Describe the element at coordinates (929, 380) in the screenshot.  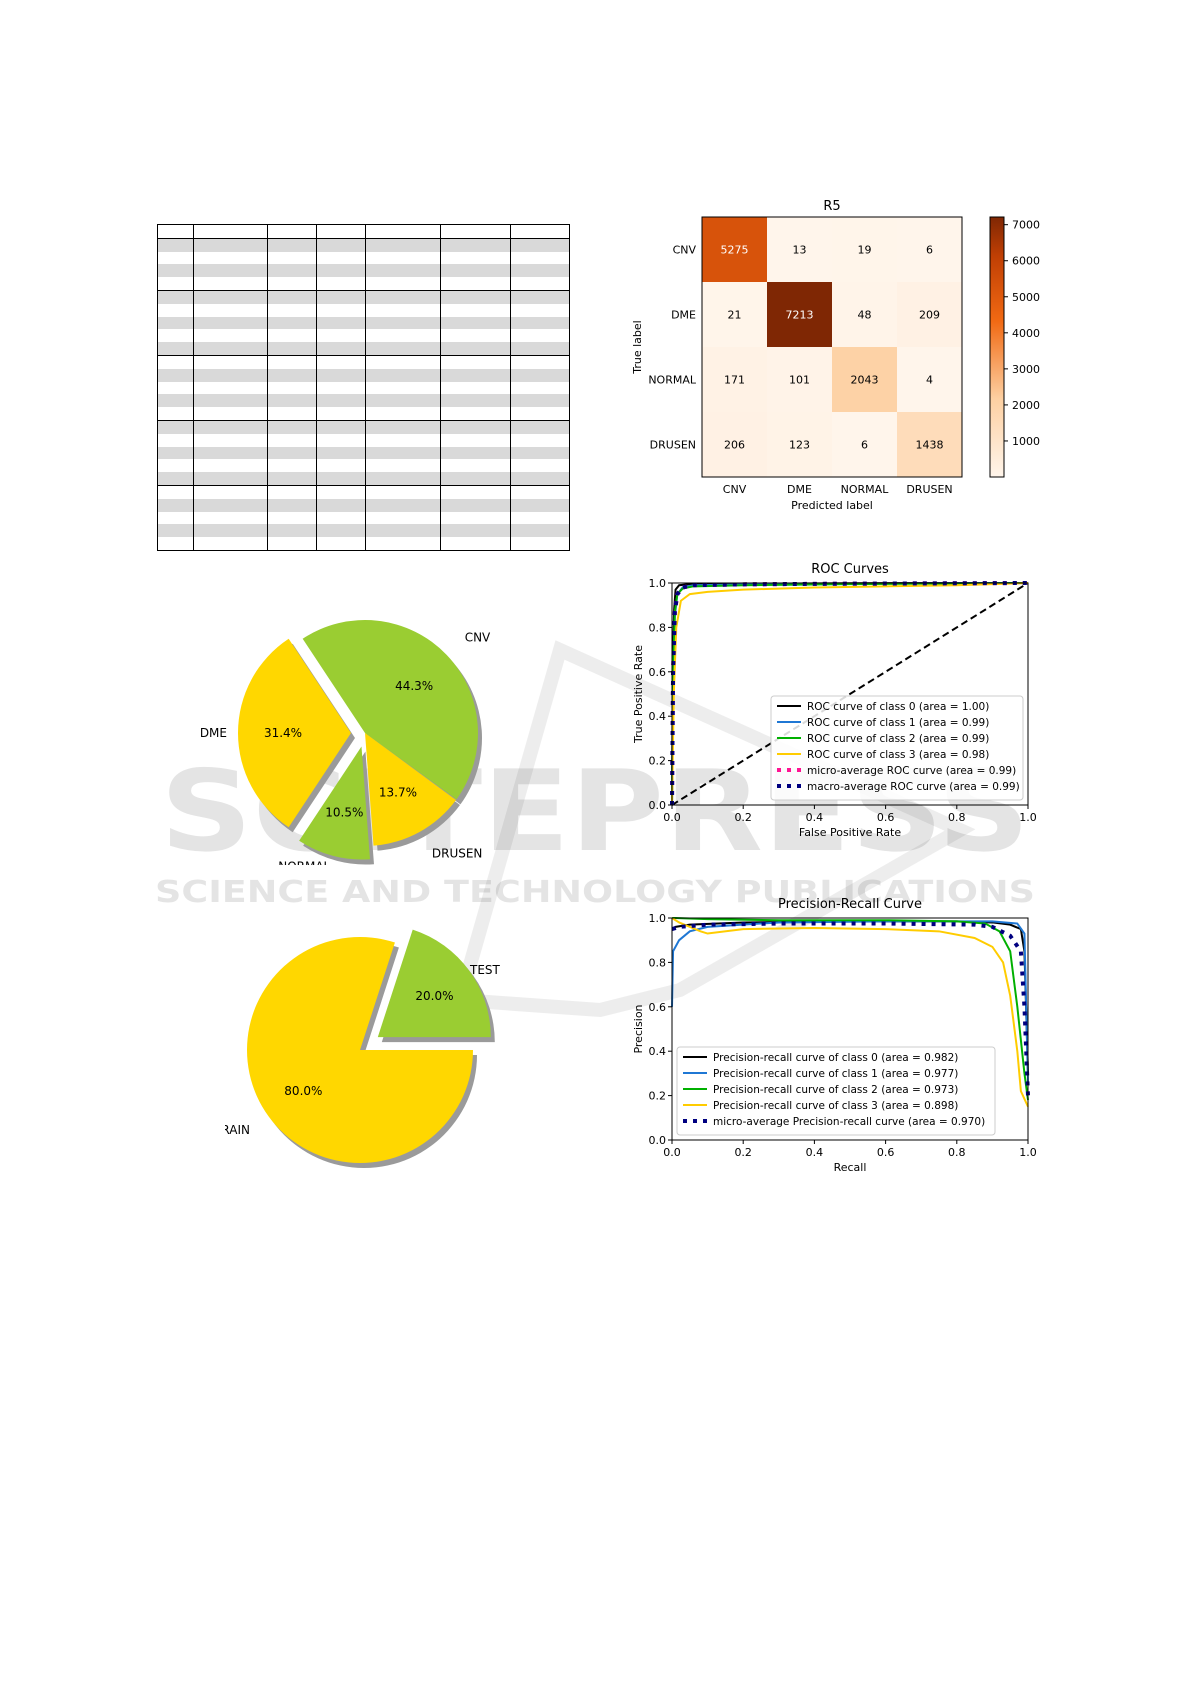
I see `cm-value-label: 4` at that location.